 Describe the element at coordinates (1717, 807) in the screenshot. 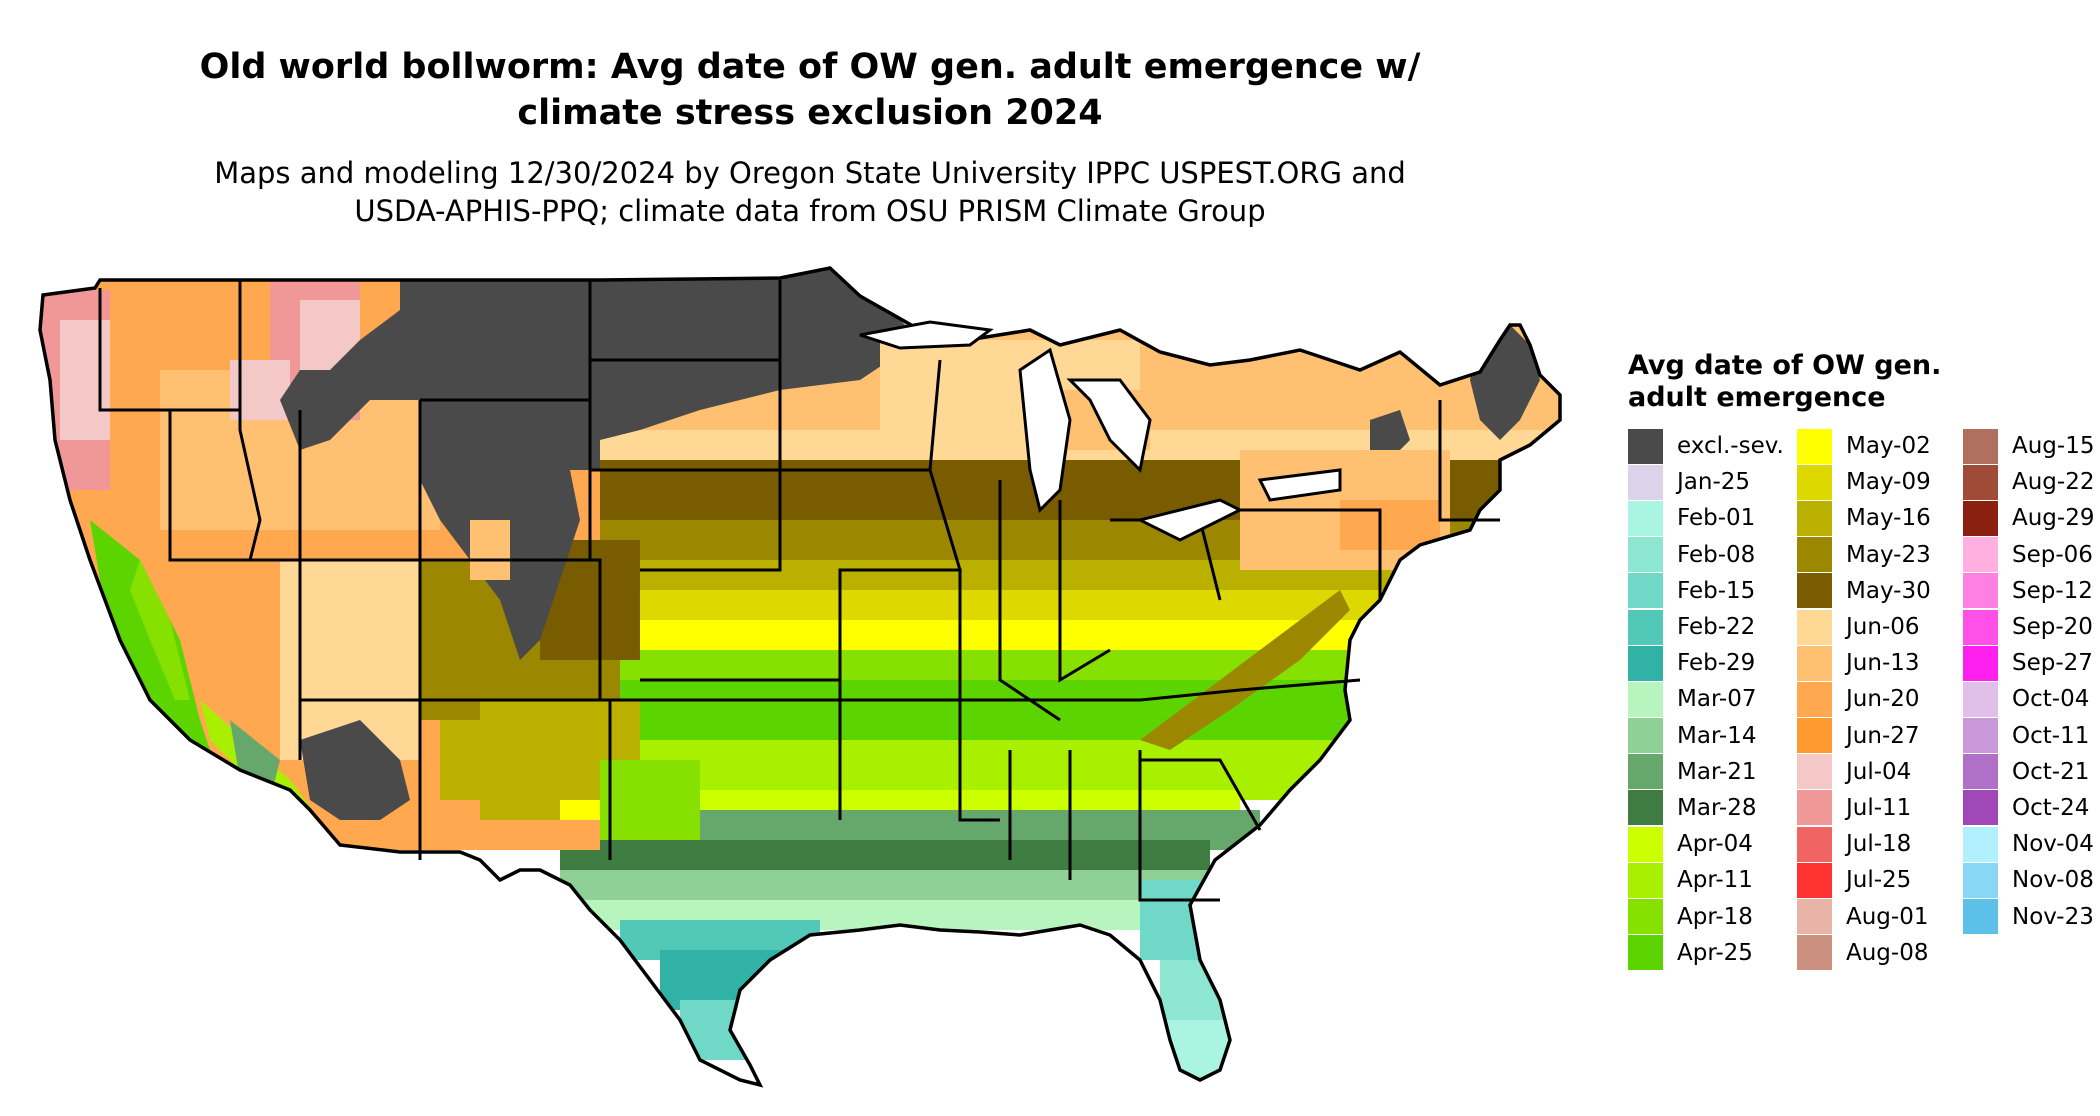

I see `legend-label: Mar-28` at that location.